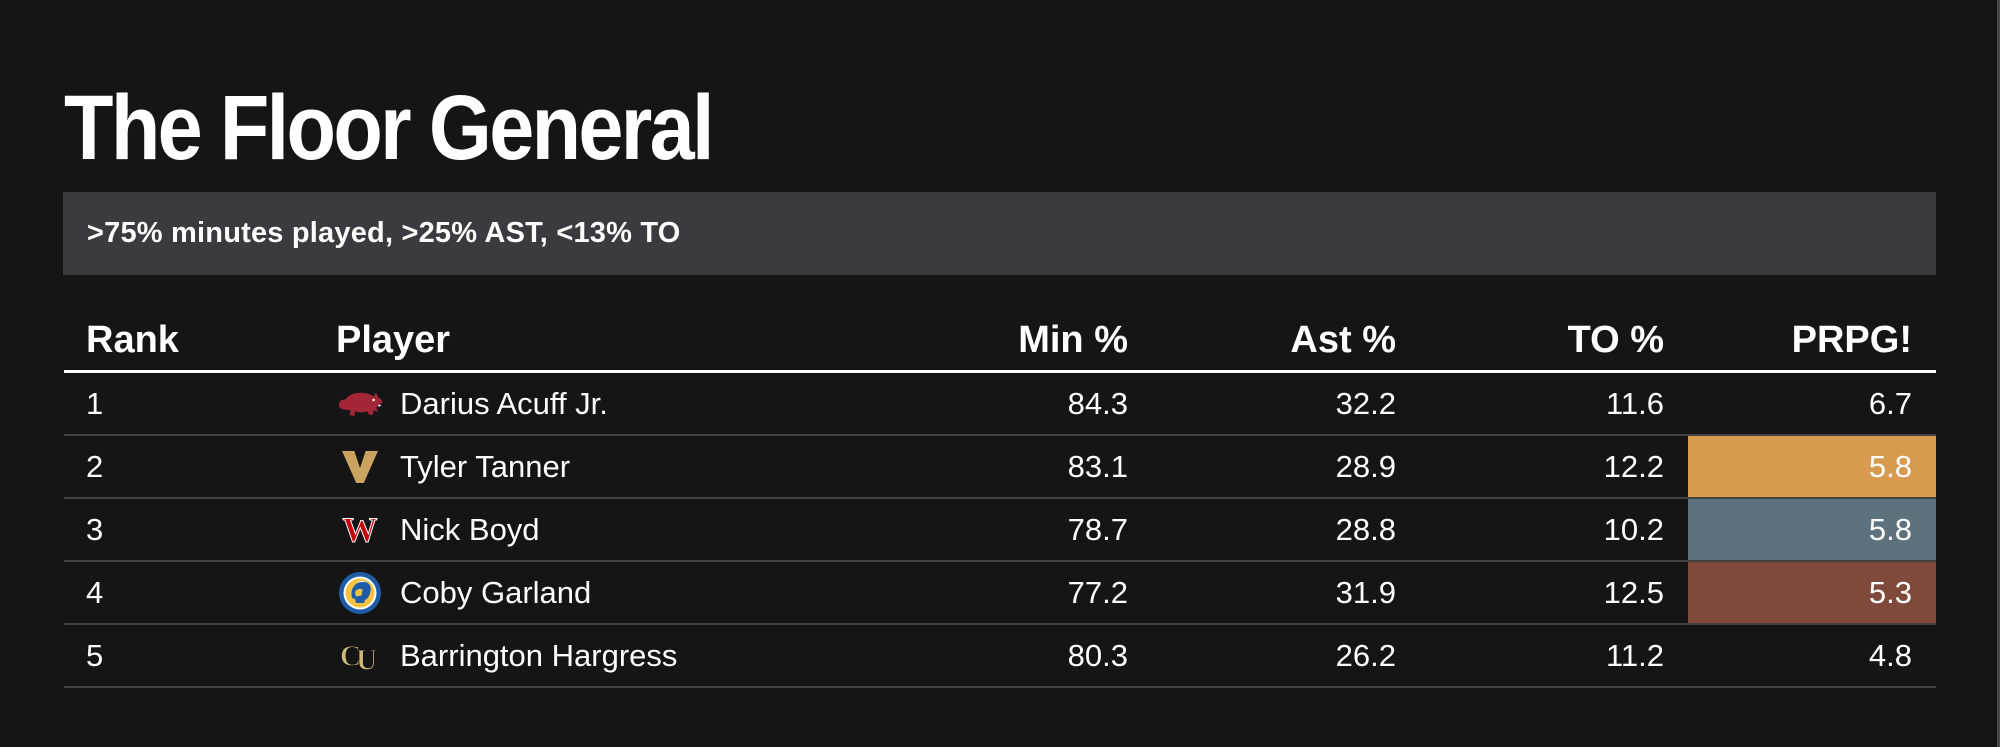 The width and height of the screenshot is (2000, 747). Describe the element at coordinates (200, 325) in the screenshot. I see `column-header-rank: Rank` at that location.